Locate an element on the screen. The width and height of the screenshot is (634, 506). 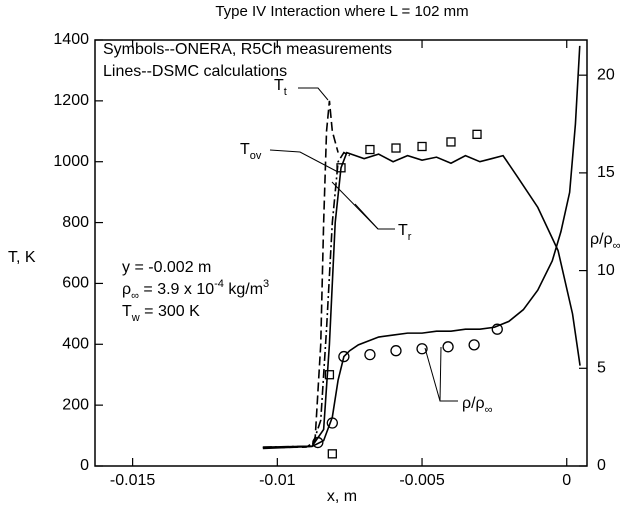
y2-axis-label: ρ/ρ∞ is located at coordinates (605, 241).